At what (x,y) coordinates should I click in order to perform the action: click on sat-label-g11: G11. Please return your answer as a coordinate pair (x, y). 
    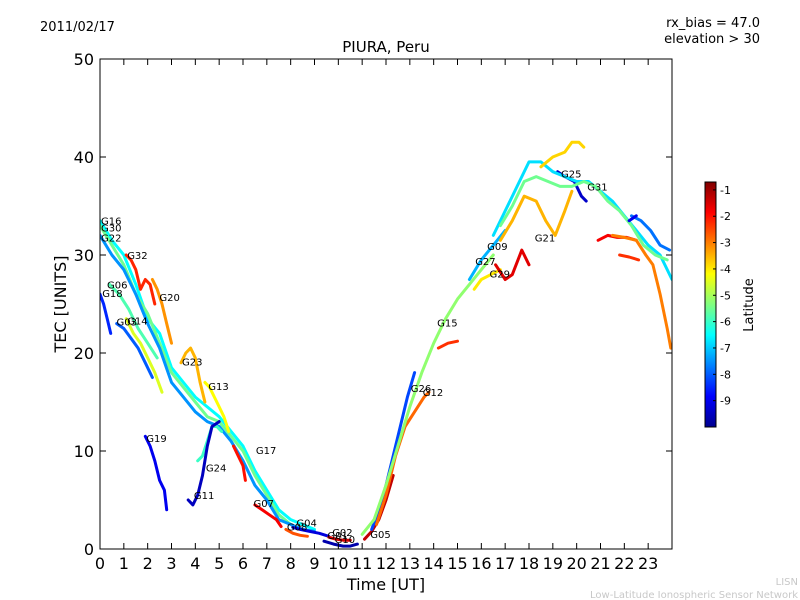
    Looking at the image, I should click on (204, 496).